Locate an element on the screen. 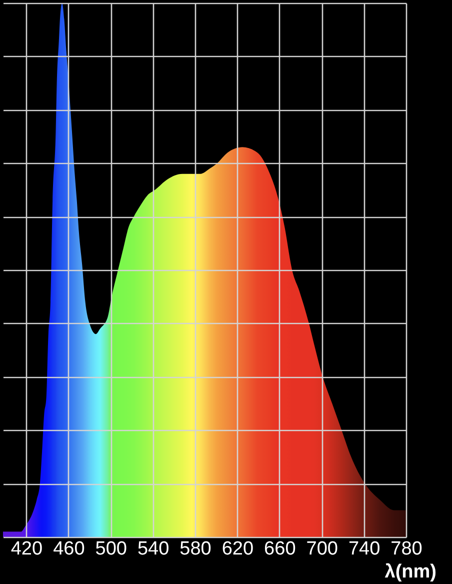 This screenshot has height=584, width=452. x-tick-label: 540 is located at coordinates (153, 549).